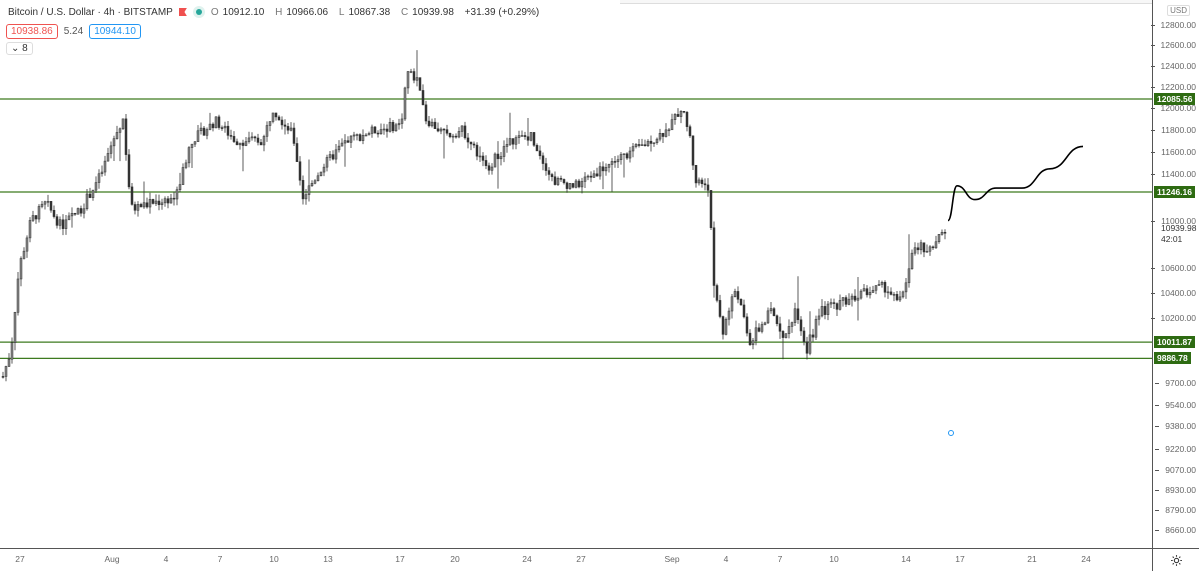 This screenshot has width=1199, height=571. Describe the element at coordinates (182, 12) in the screenshot. I see `flag-icon` at that location.